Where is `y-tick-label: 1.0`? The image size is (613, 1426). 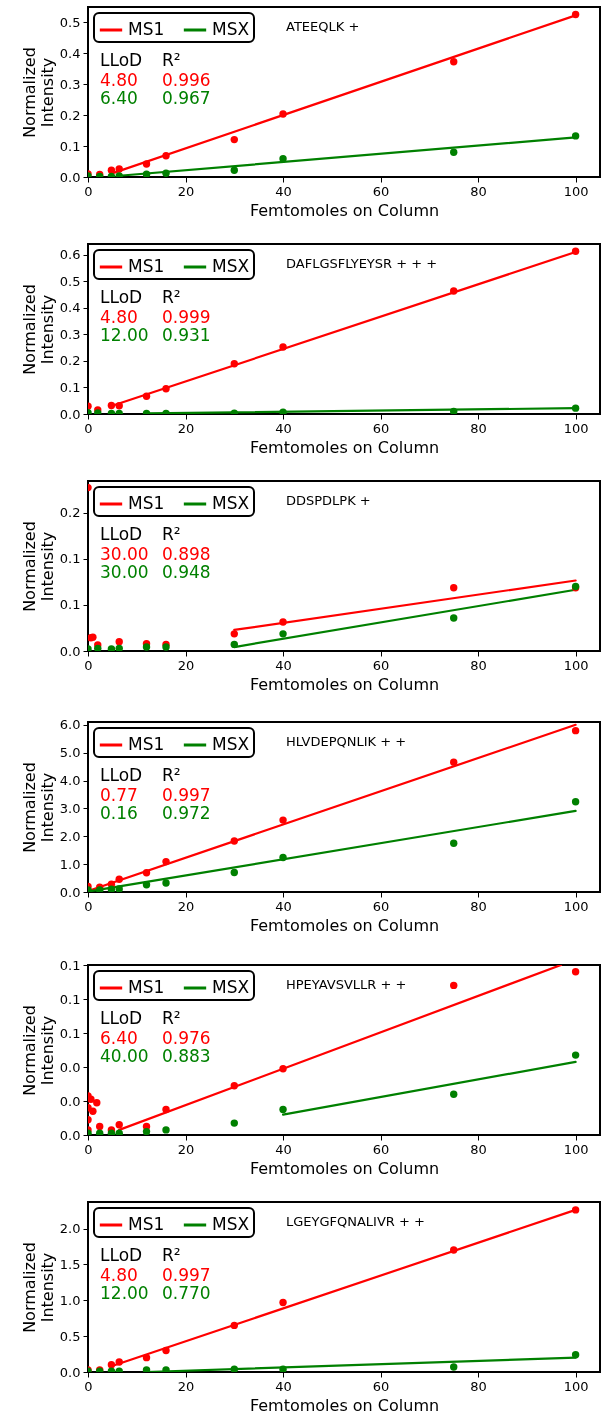
y-tick-label: 1.0 is located at coordinates (70, 1300).